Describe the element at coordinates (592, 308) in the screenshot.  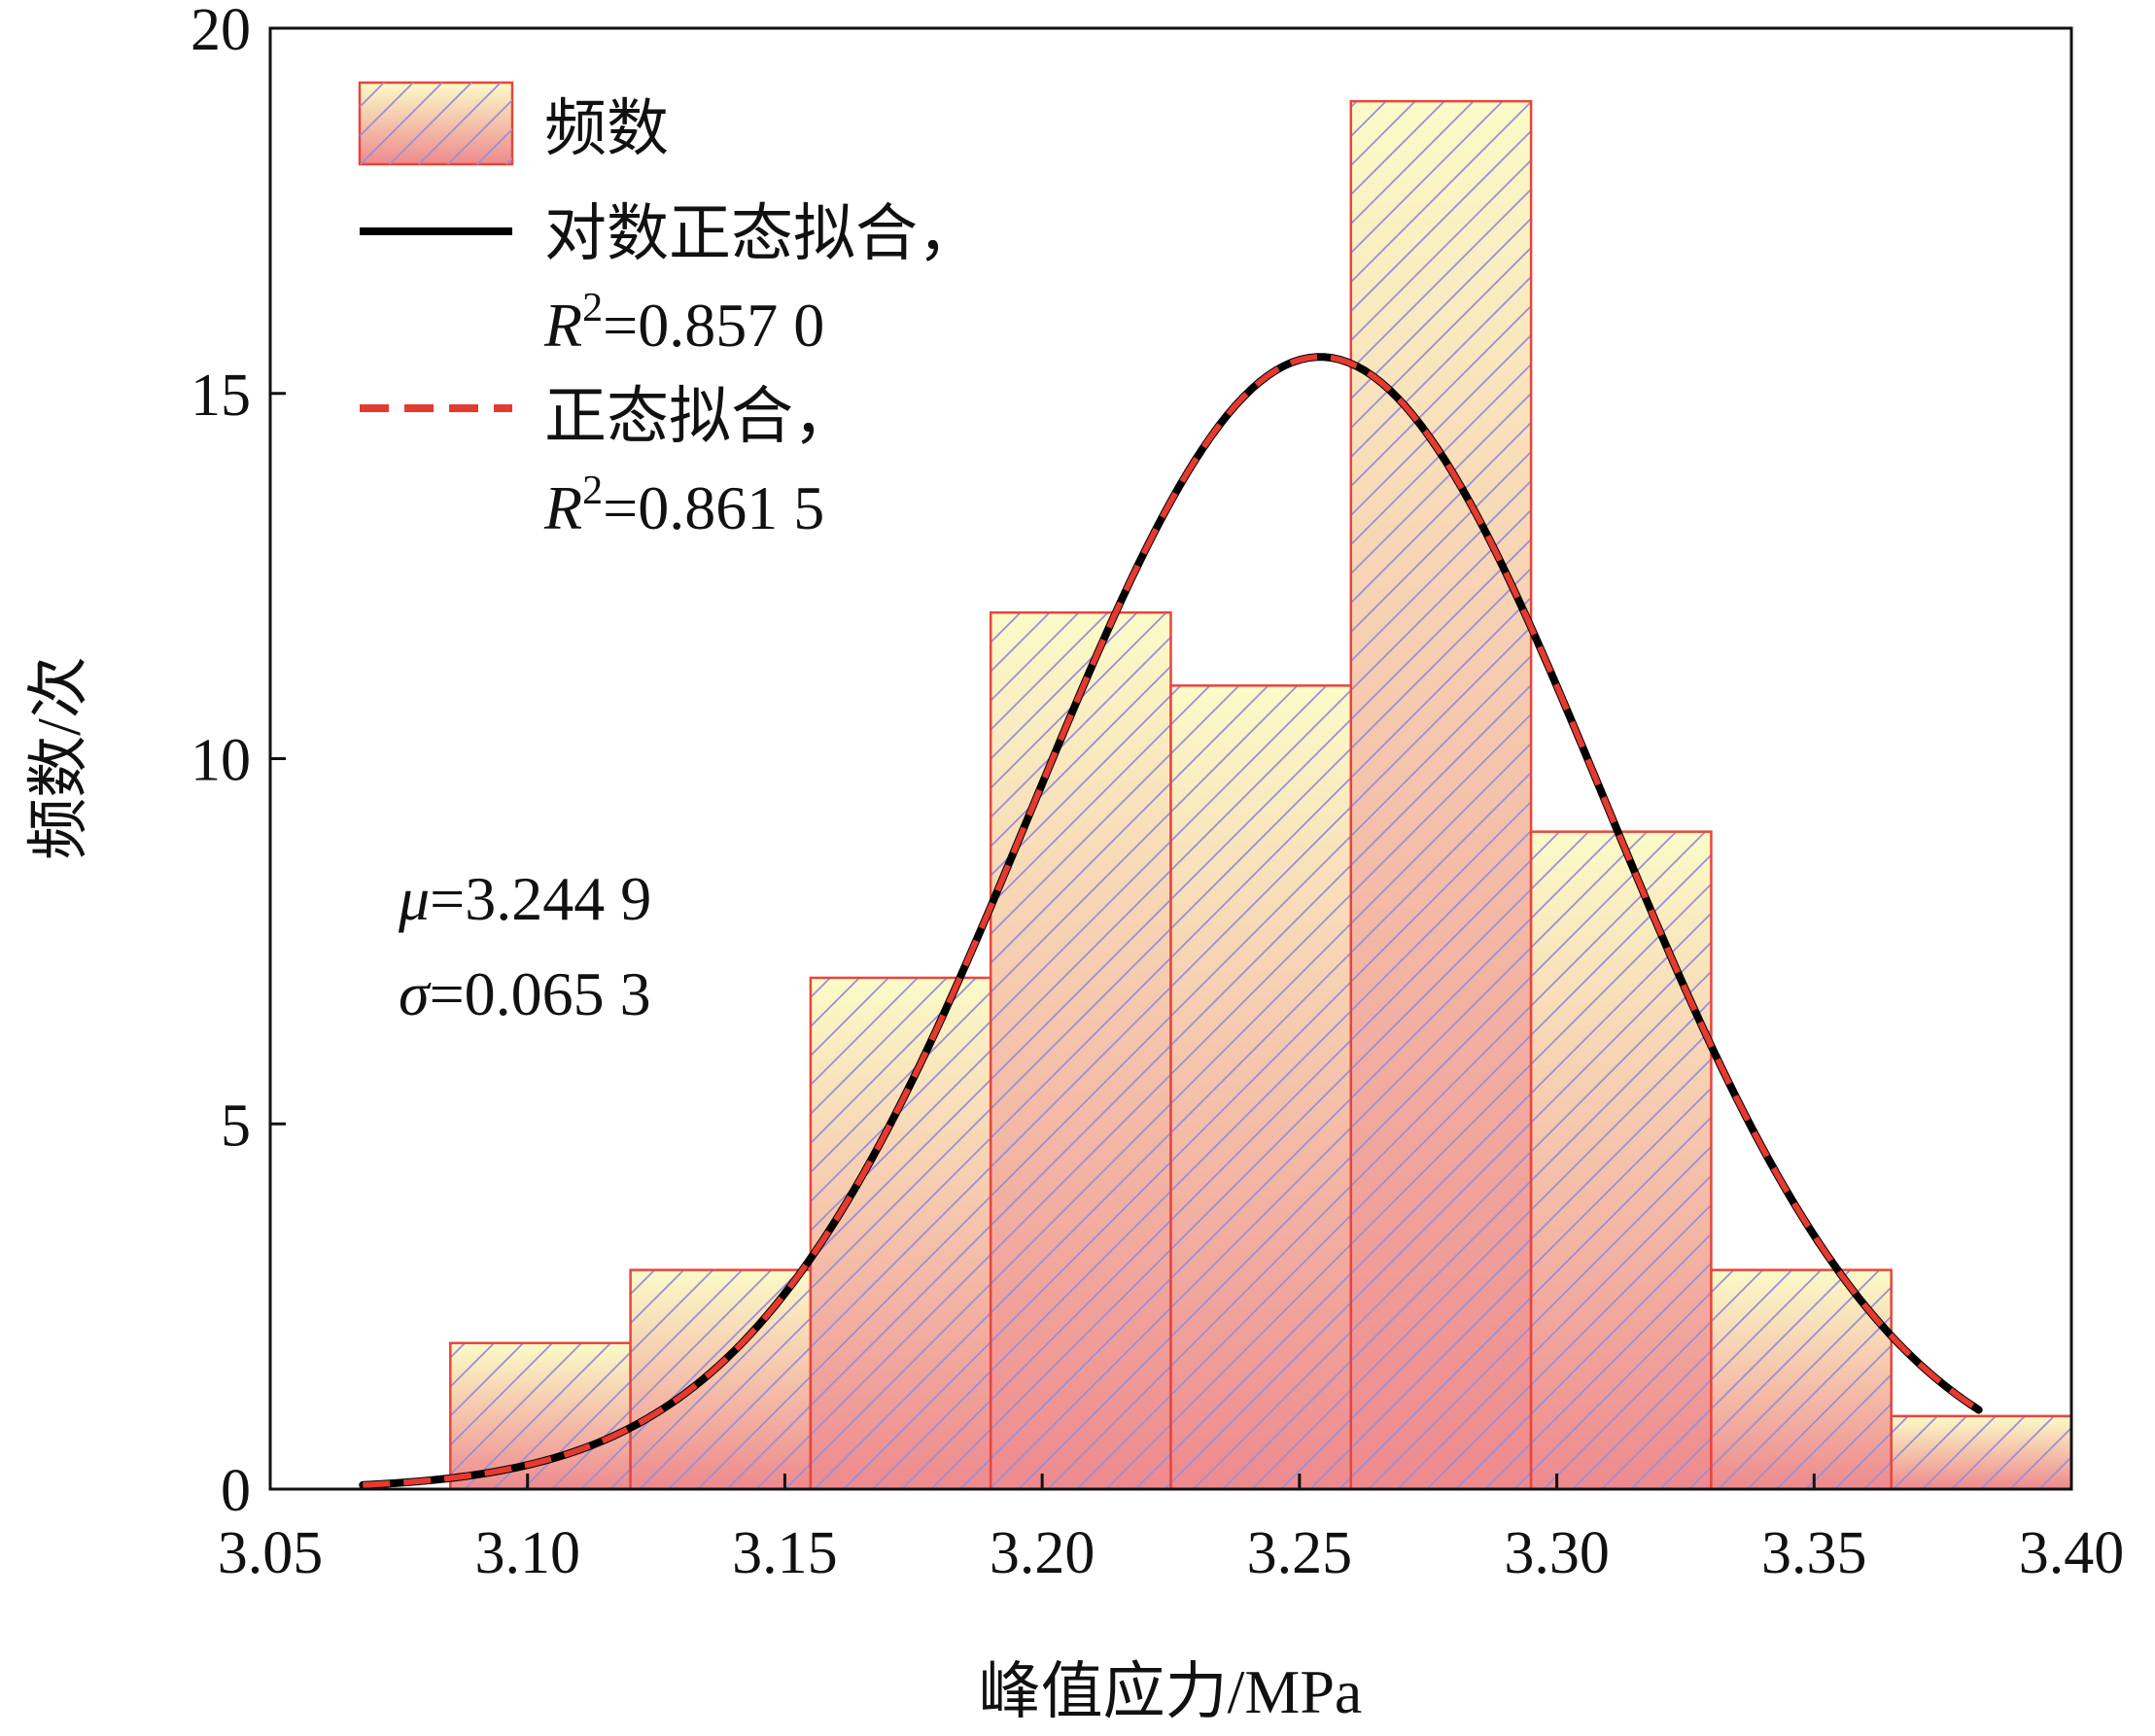
I see `legend-lognormal-r2-sup: 2` at that location.